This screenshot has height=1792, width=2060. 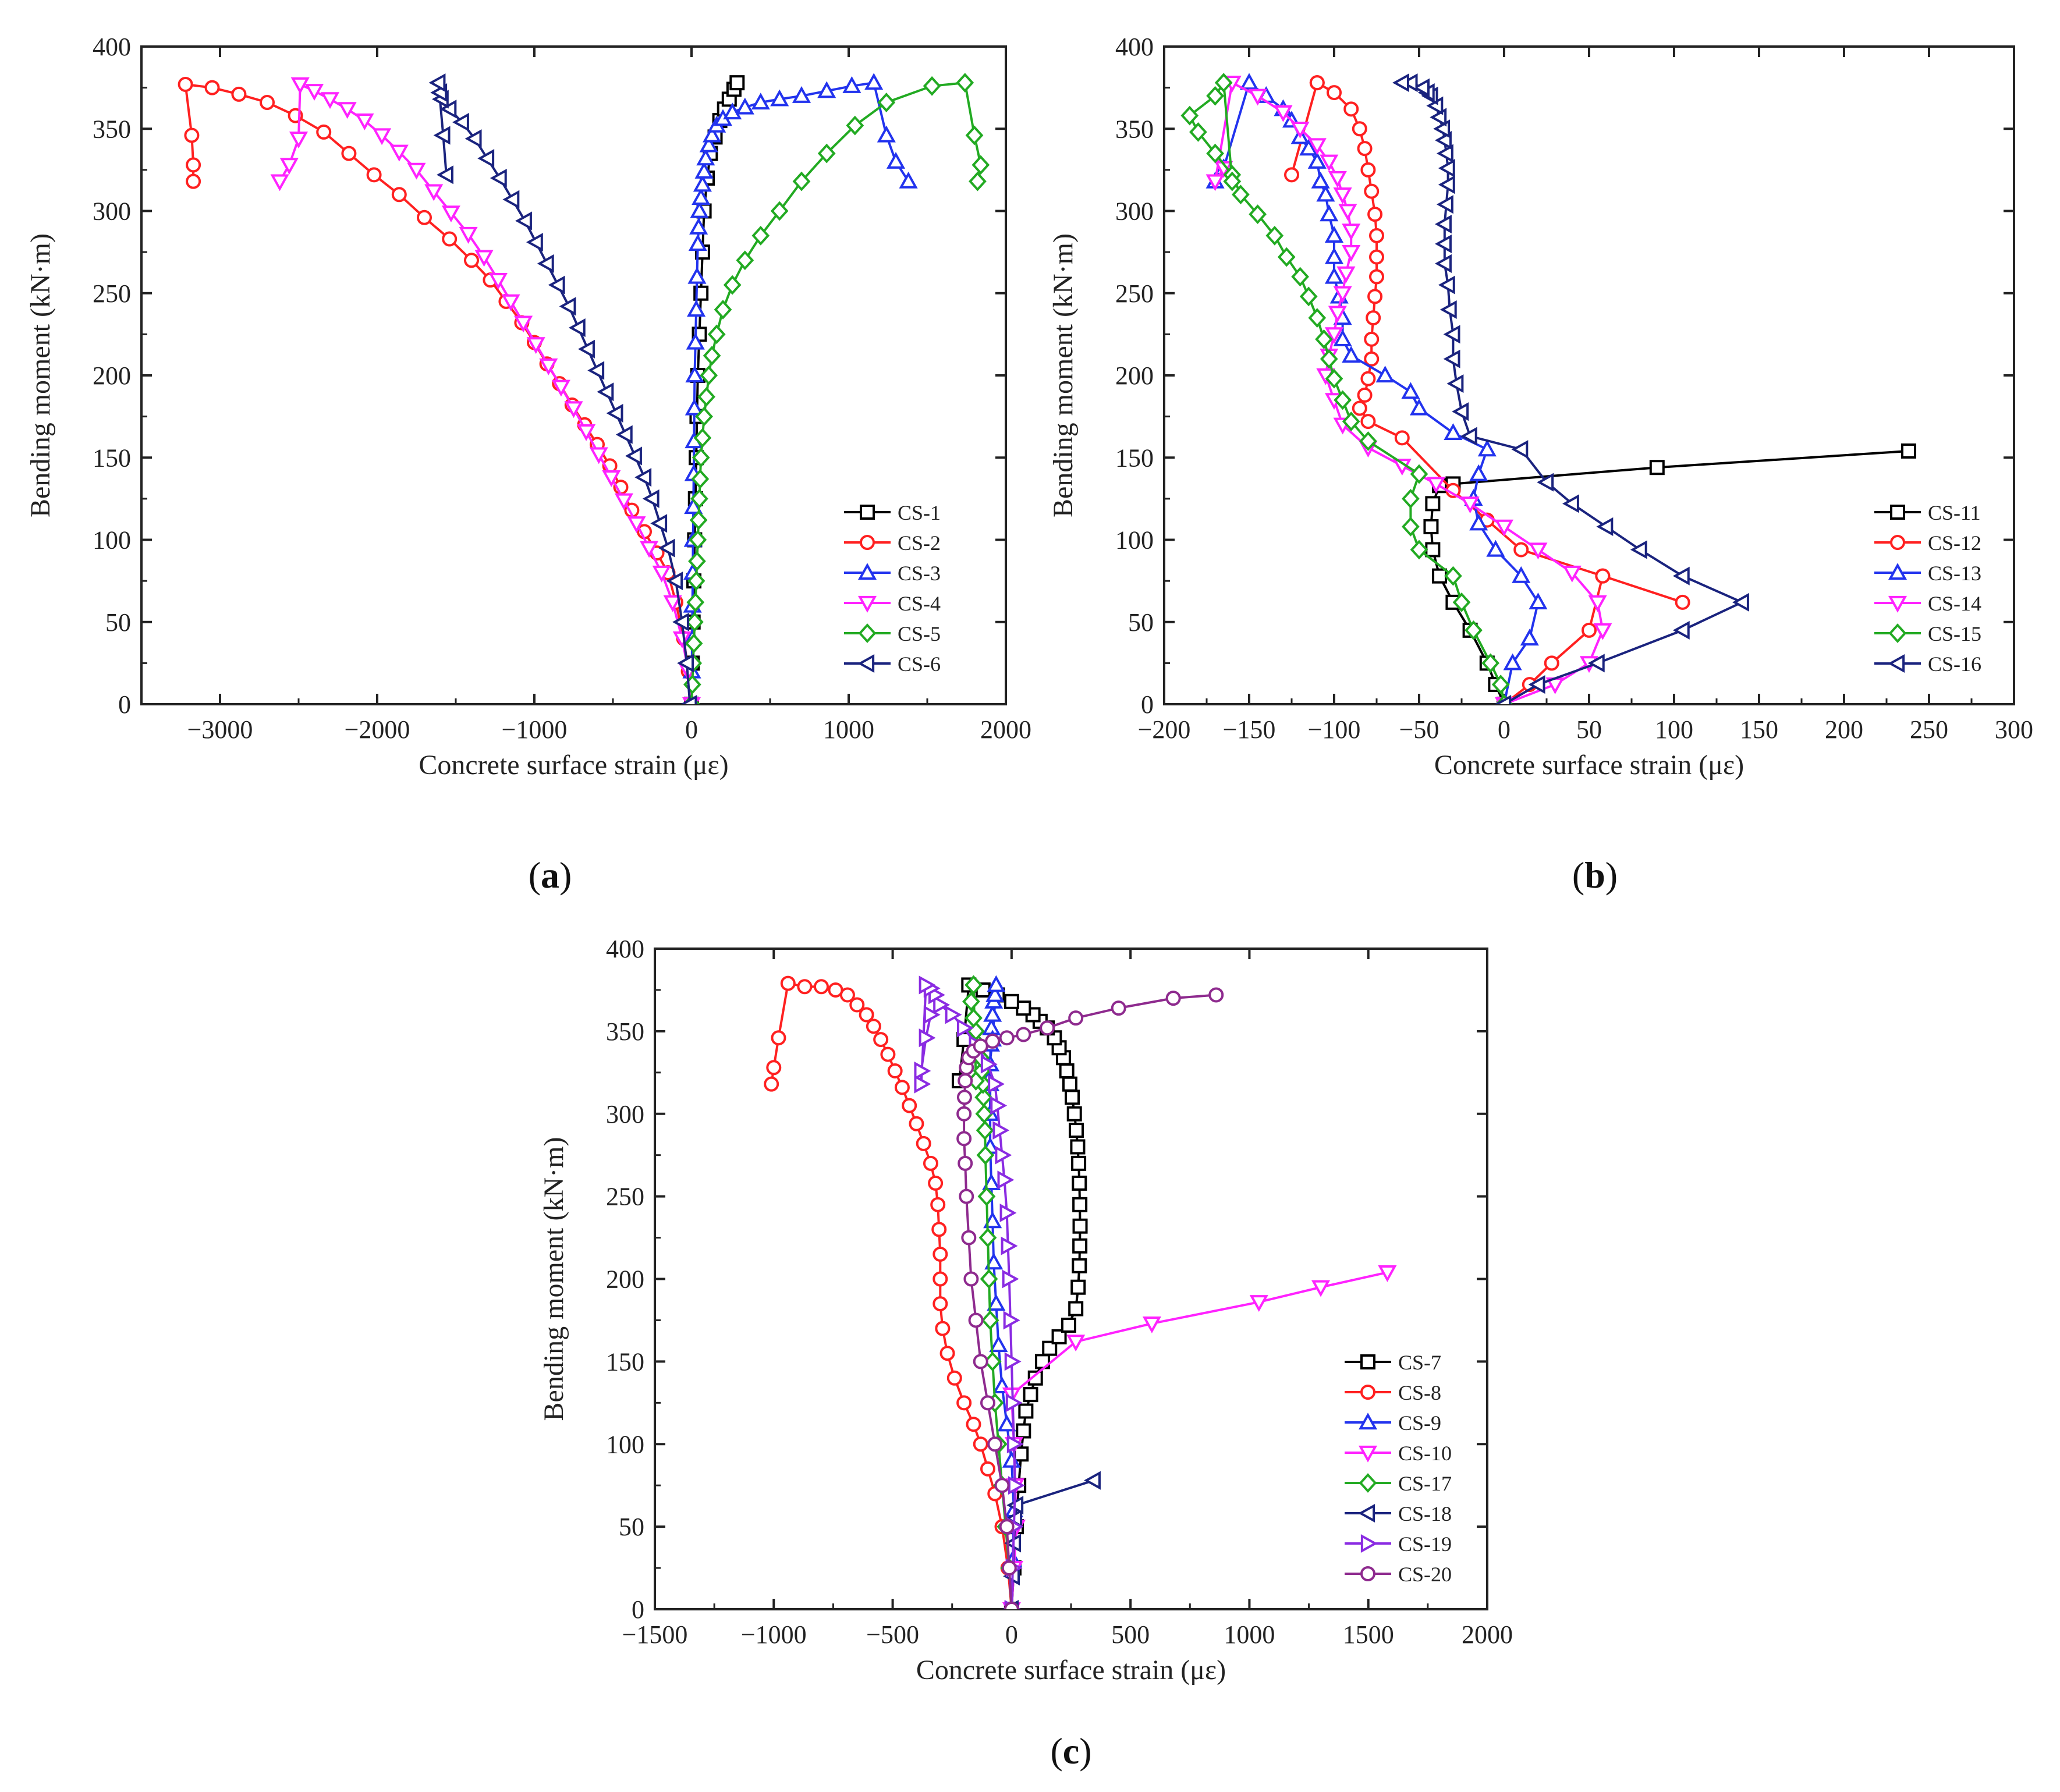 I want to click on legend-label-cs-12: CS-12, so click(x=1955, y=543).